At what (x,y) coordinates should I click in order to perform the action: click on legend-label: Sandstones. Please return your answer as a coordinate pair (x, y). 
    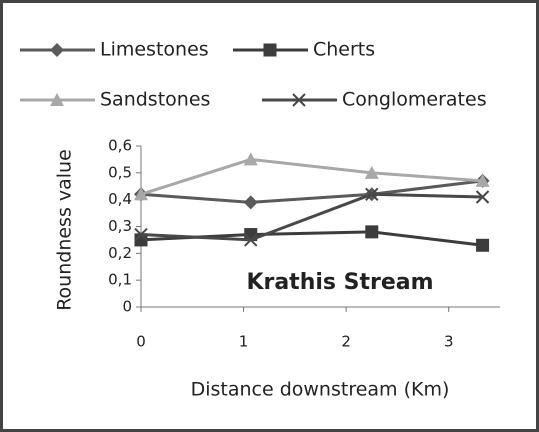
    Looking at the image, I should click on (155, 100).